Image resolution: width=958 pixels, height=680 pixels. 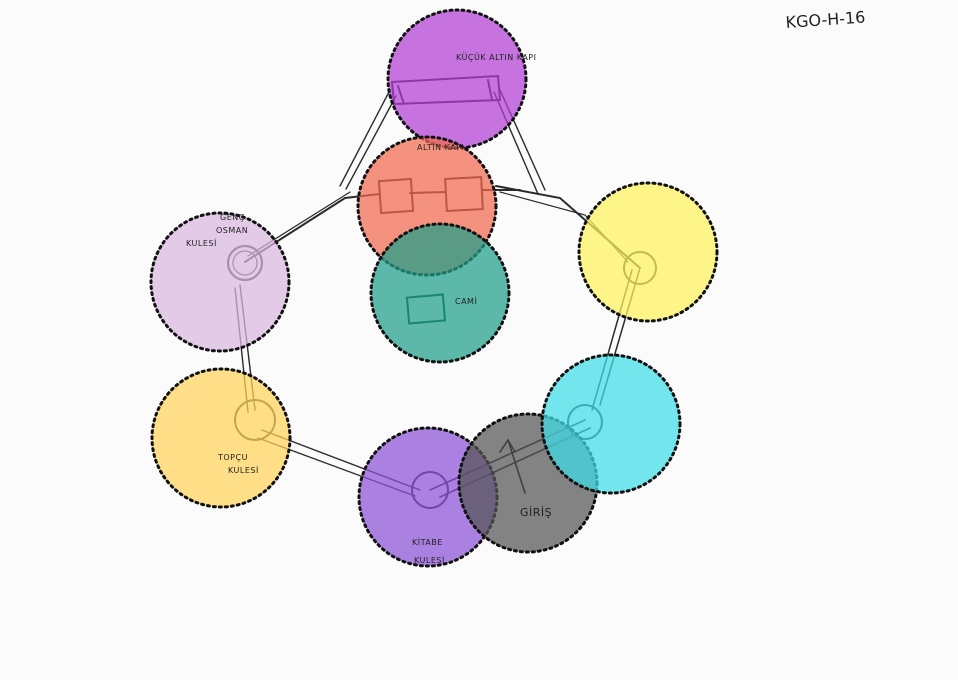 What do you see at coordinates (221, 438) in the screenshot?
I see `zone-topcu-kulesi` at bounding box center [221, 438].